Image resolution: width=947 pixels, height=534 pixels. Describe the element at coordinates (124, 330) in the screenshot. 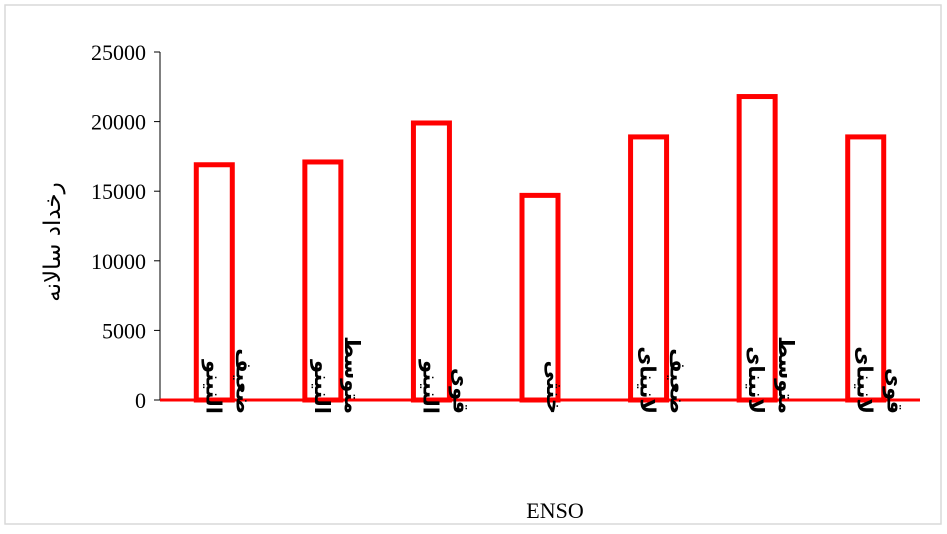

I see `y-tick-label: 5000` at that location.